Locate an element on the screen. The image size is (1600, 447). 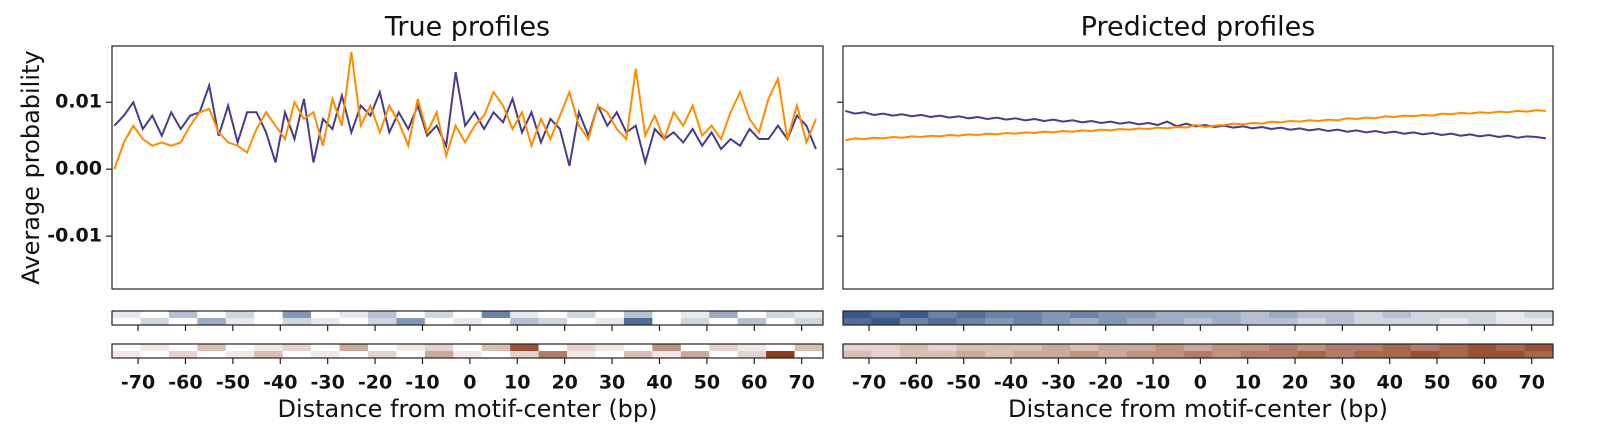
heatmap-frame is located at coordinates (467, 351).